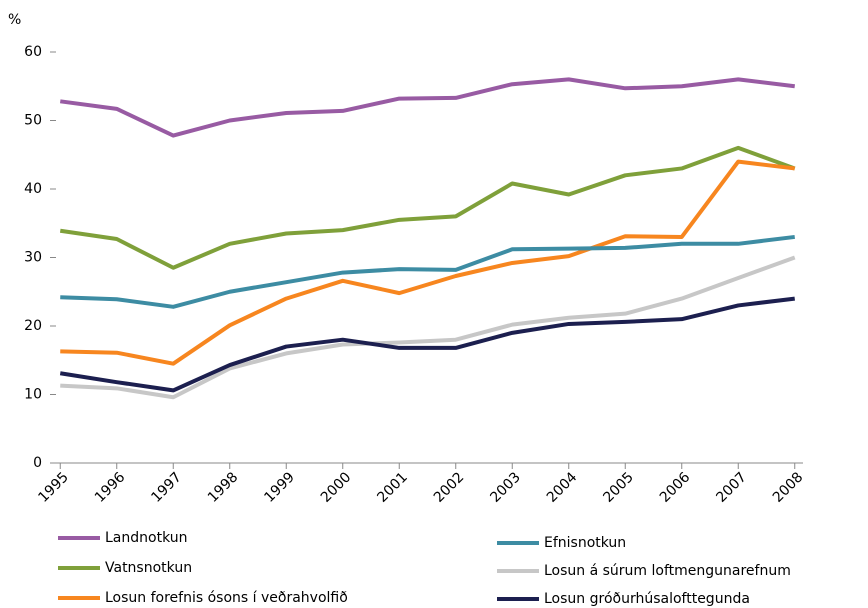 The height and width of the screenshot is (608, 868). What do you see at coordinates (33, 395) in the screenshot?
I see `y-tick-label: 10` at bounding box center [33, 395].